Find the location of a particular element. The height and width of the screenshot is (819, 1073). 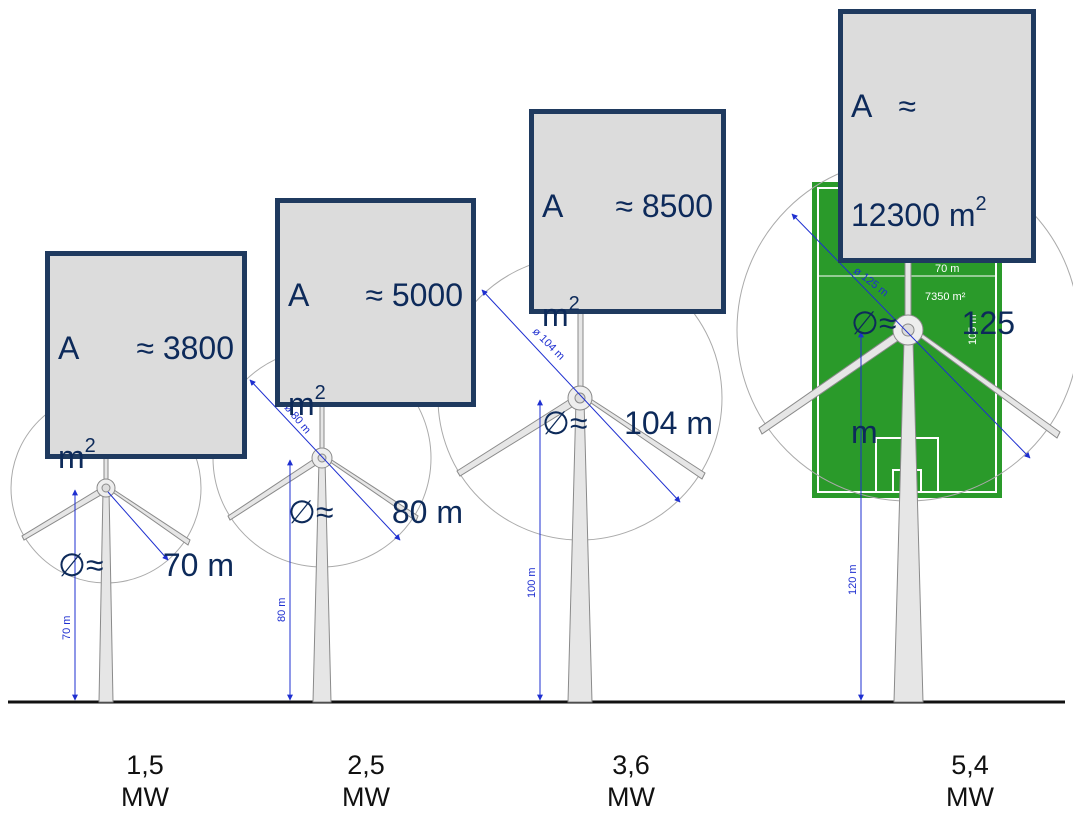

area-approx-4: ≈ is located at coordinates (907, 106).